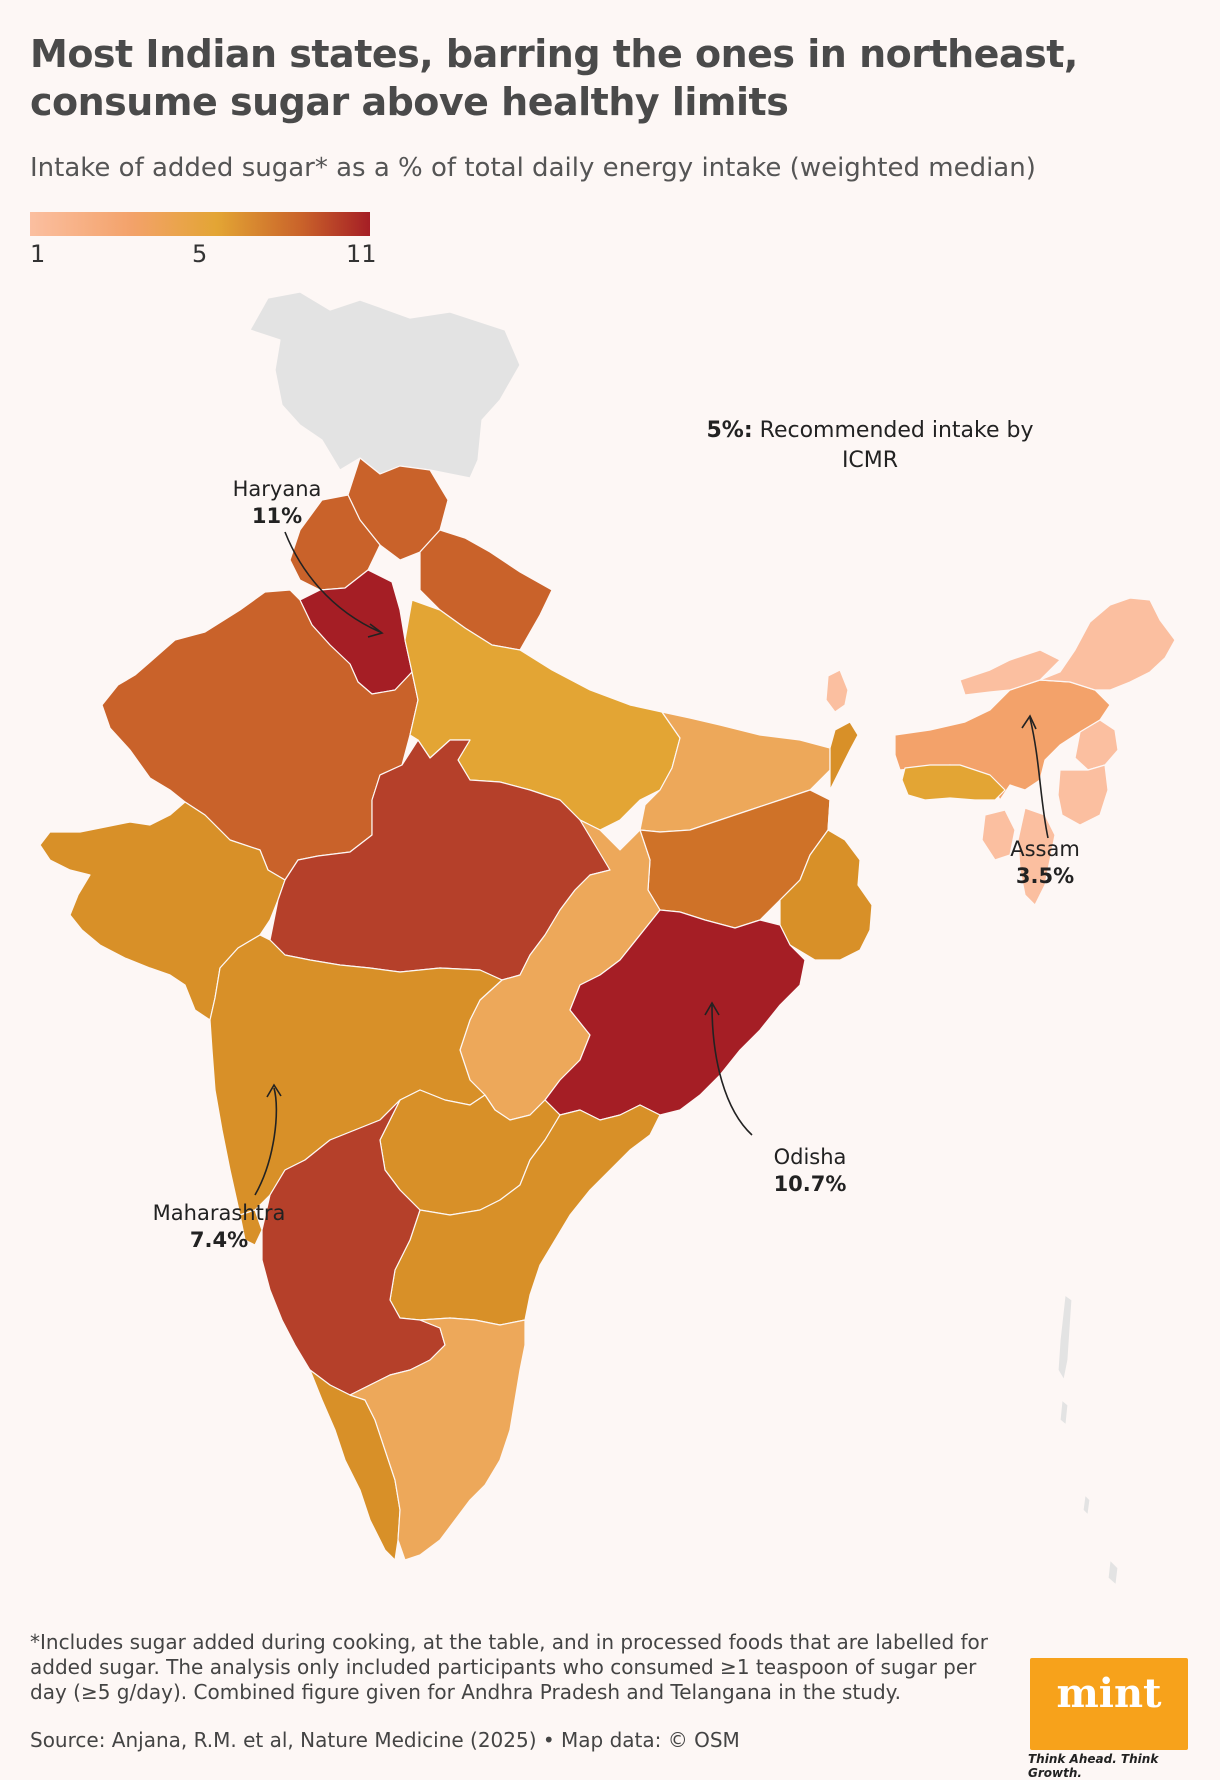 The width and height of the screenshot is (1220, 1780). Describe the element at coordinates (998, 835) in the screenshot. I see `state-tripura` at that location.